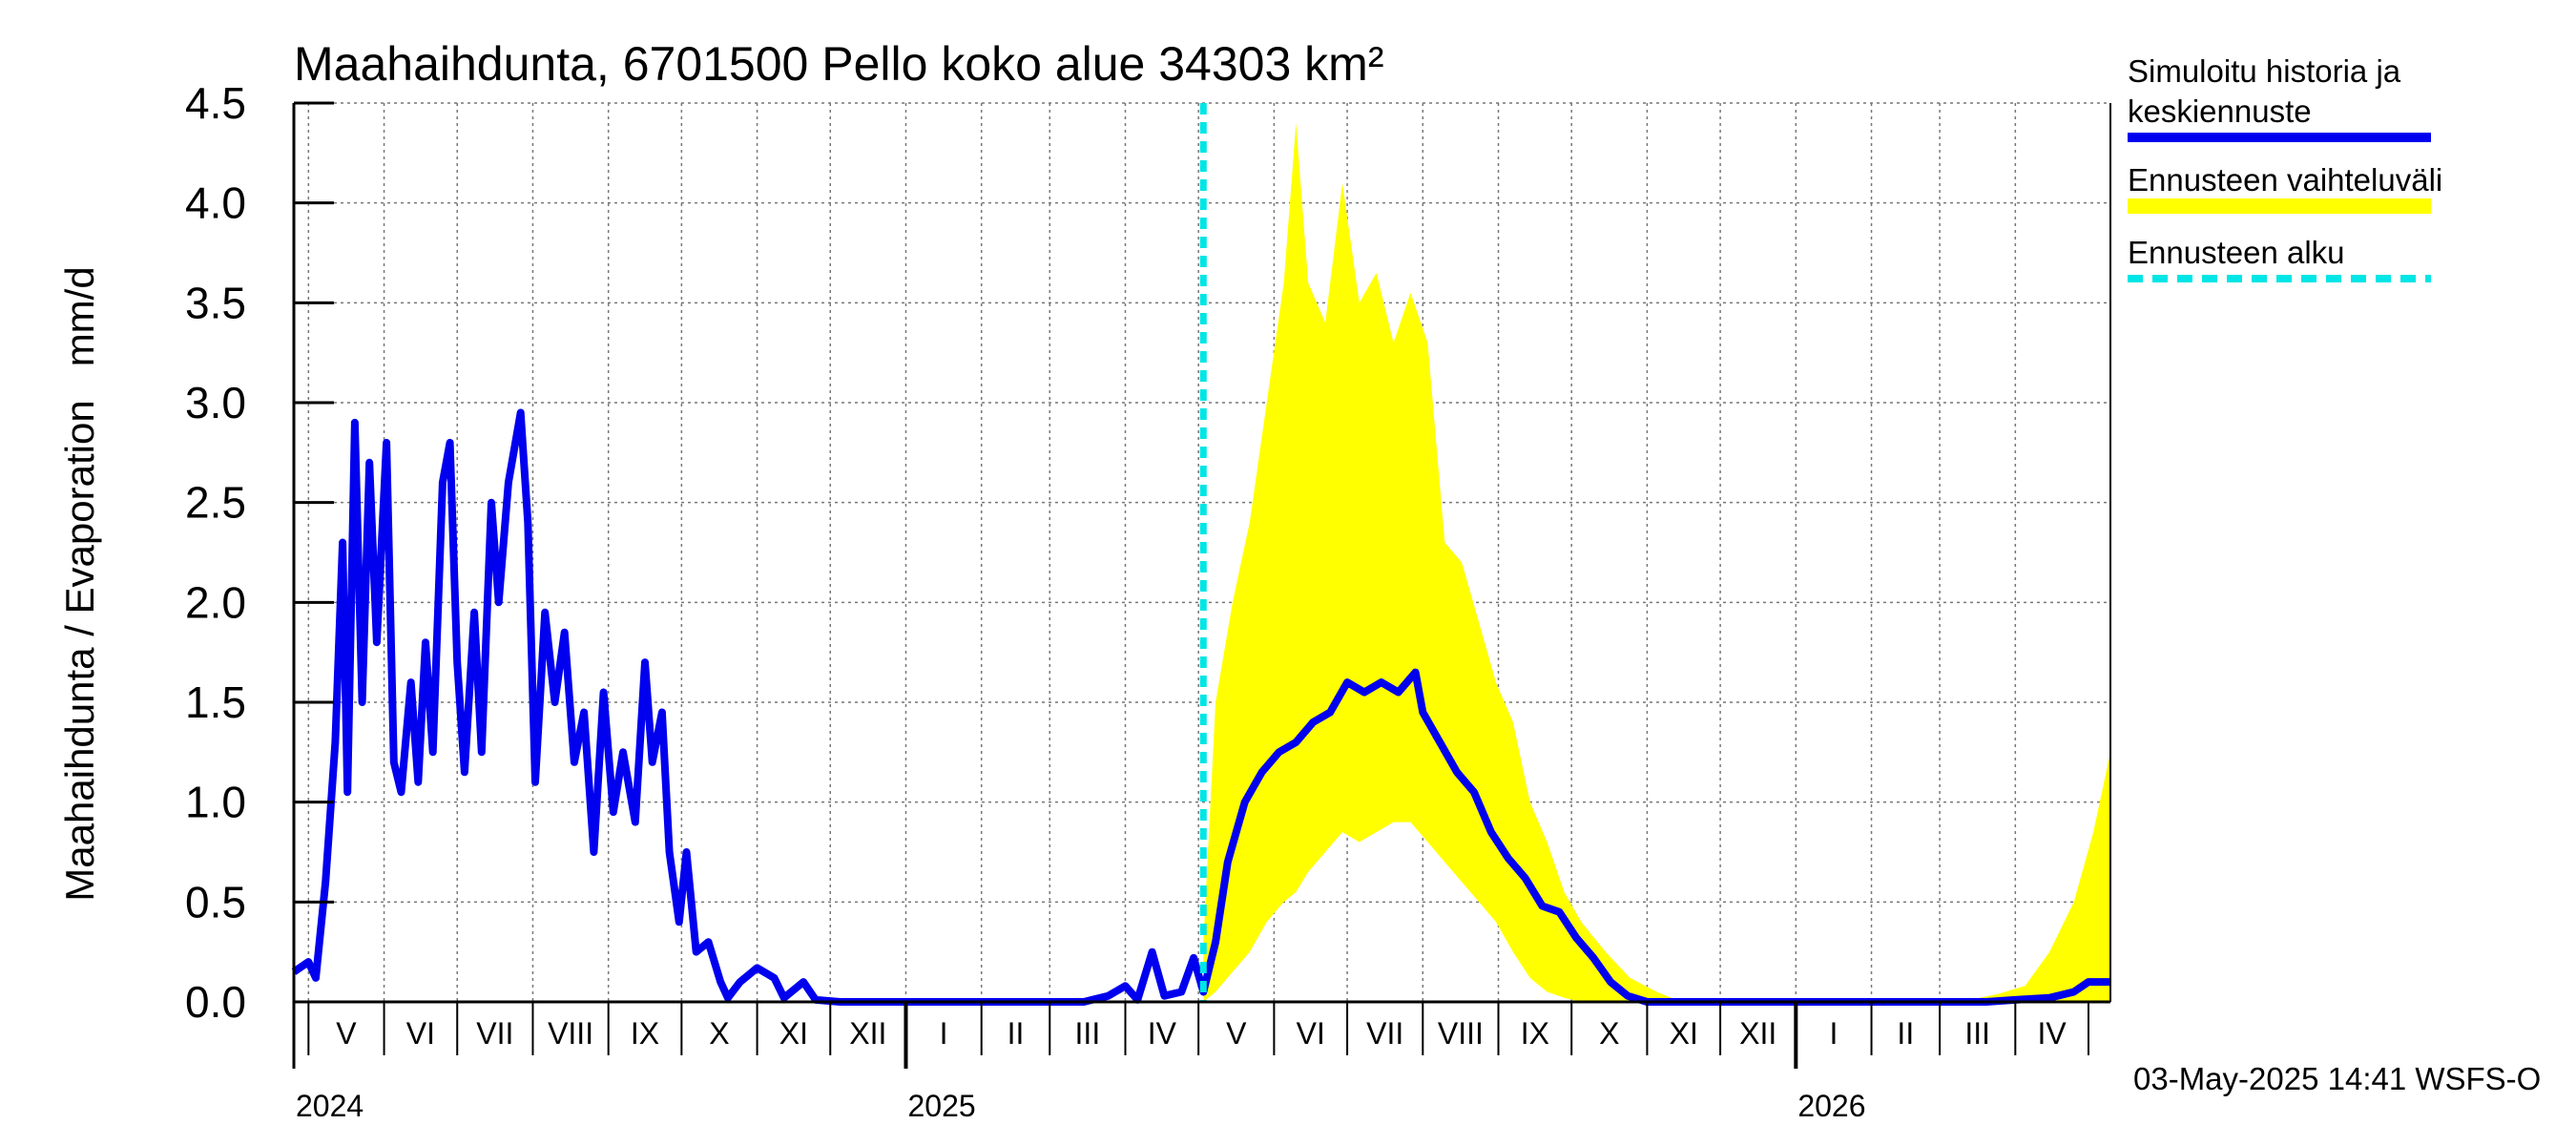 Image resolution: width=2576 pixels, height=1145 pixels. Describe the element at coordinates (2236, 253) in the screenshot. I see `legend-entry-forecast-start: Ennusteen alku` at that location.